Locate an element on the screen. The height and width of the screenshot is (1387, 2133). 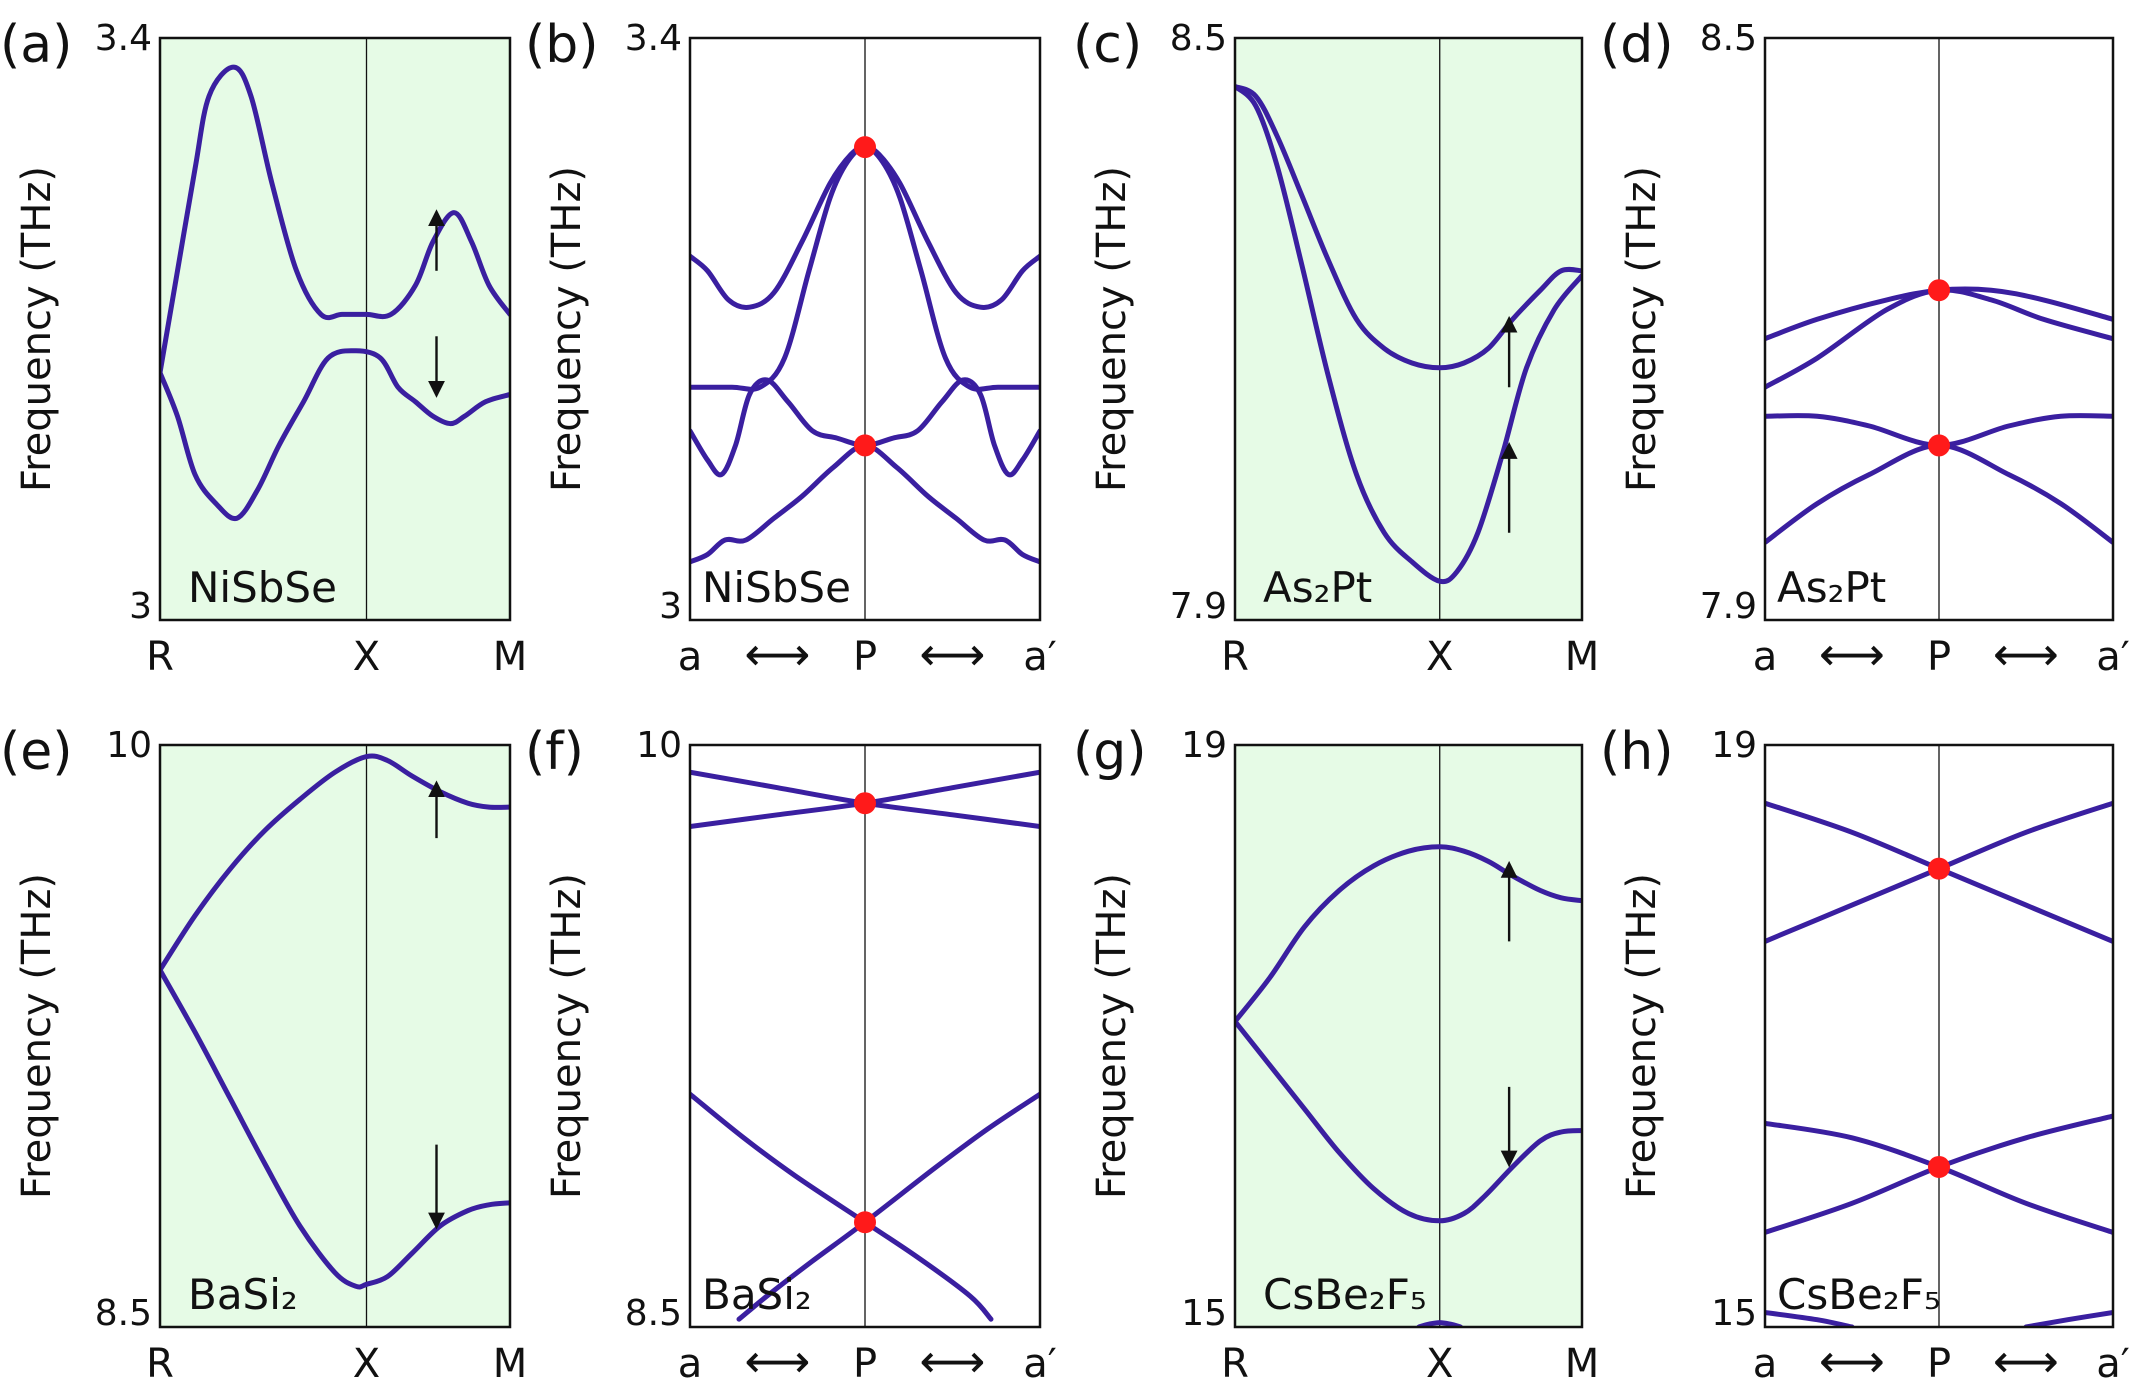
panel-label: (g) is located at coordinates (1110, 752).